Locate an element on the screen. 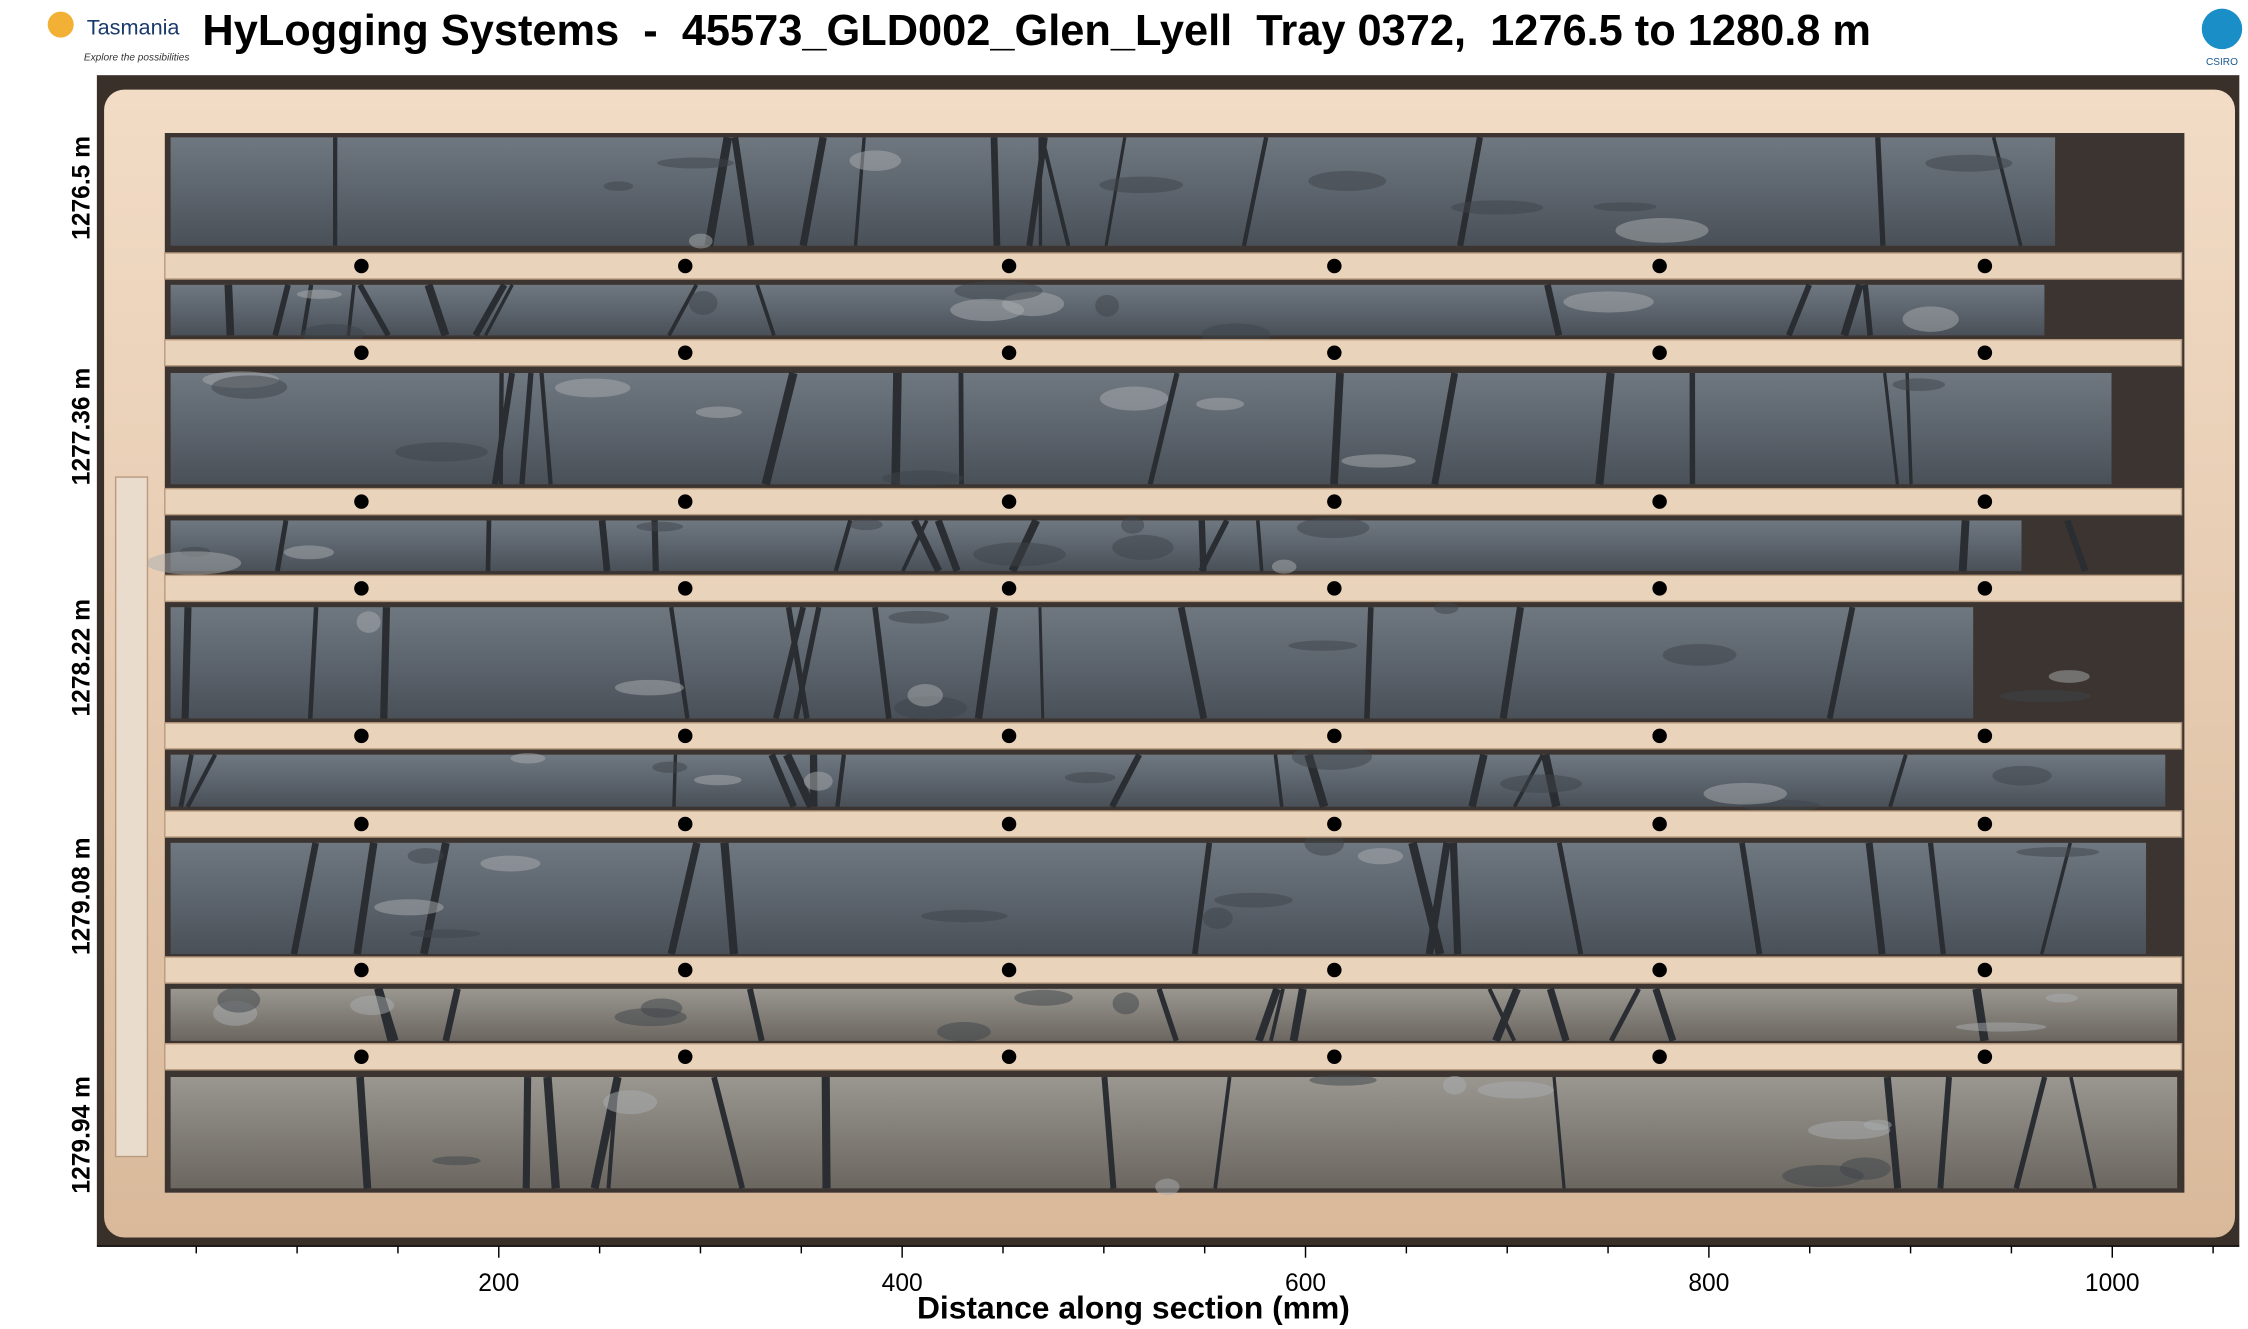  depth-label: 1279.94 m is located at coordinates (82, 1134).